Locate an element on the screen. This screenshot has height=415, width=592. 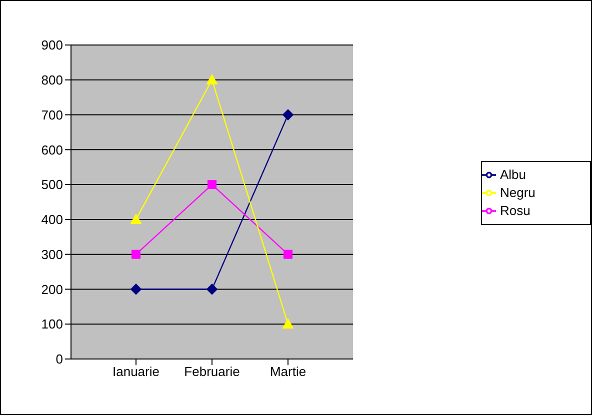
y-tick-label: 200 is located at coordinates (52, 289).